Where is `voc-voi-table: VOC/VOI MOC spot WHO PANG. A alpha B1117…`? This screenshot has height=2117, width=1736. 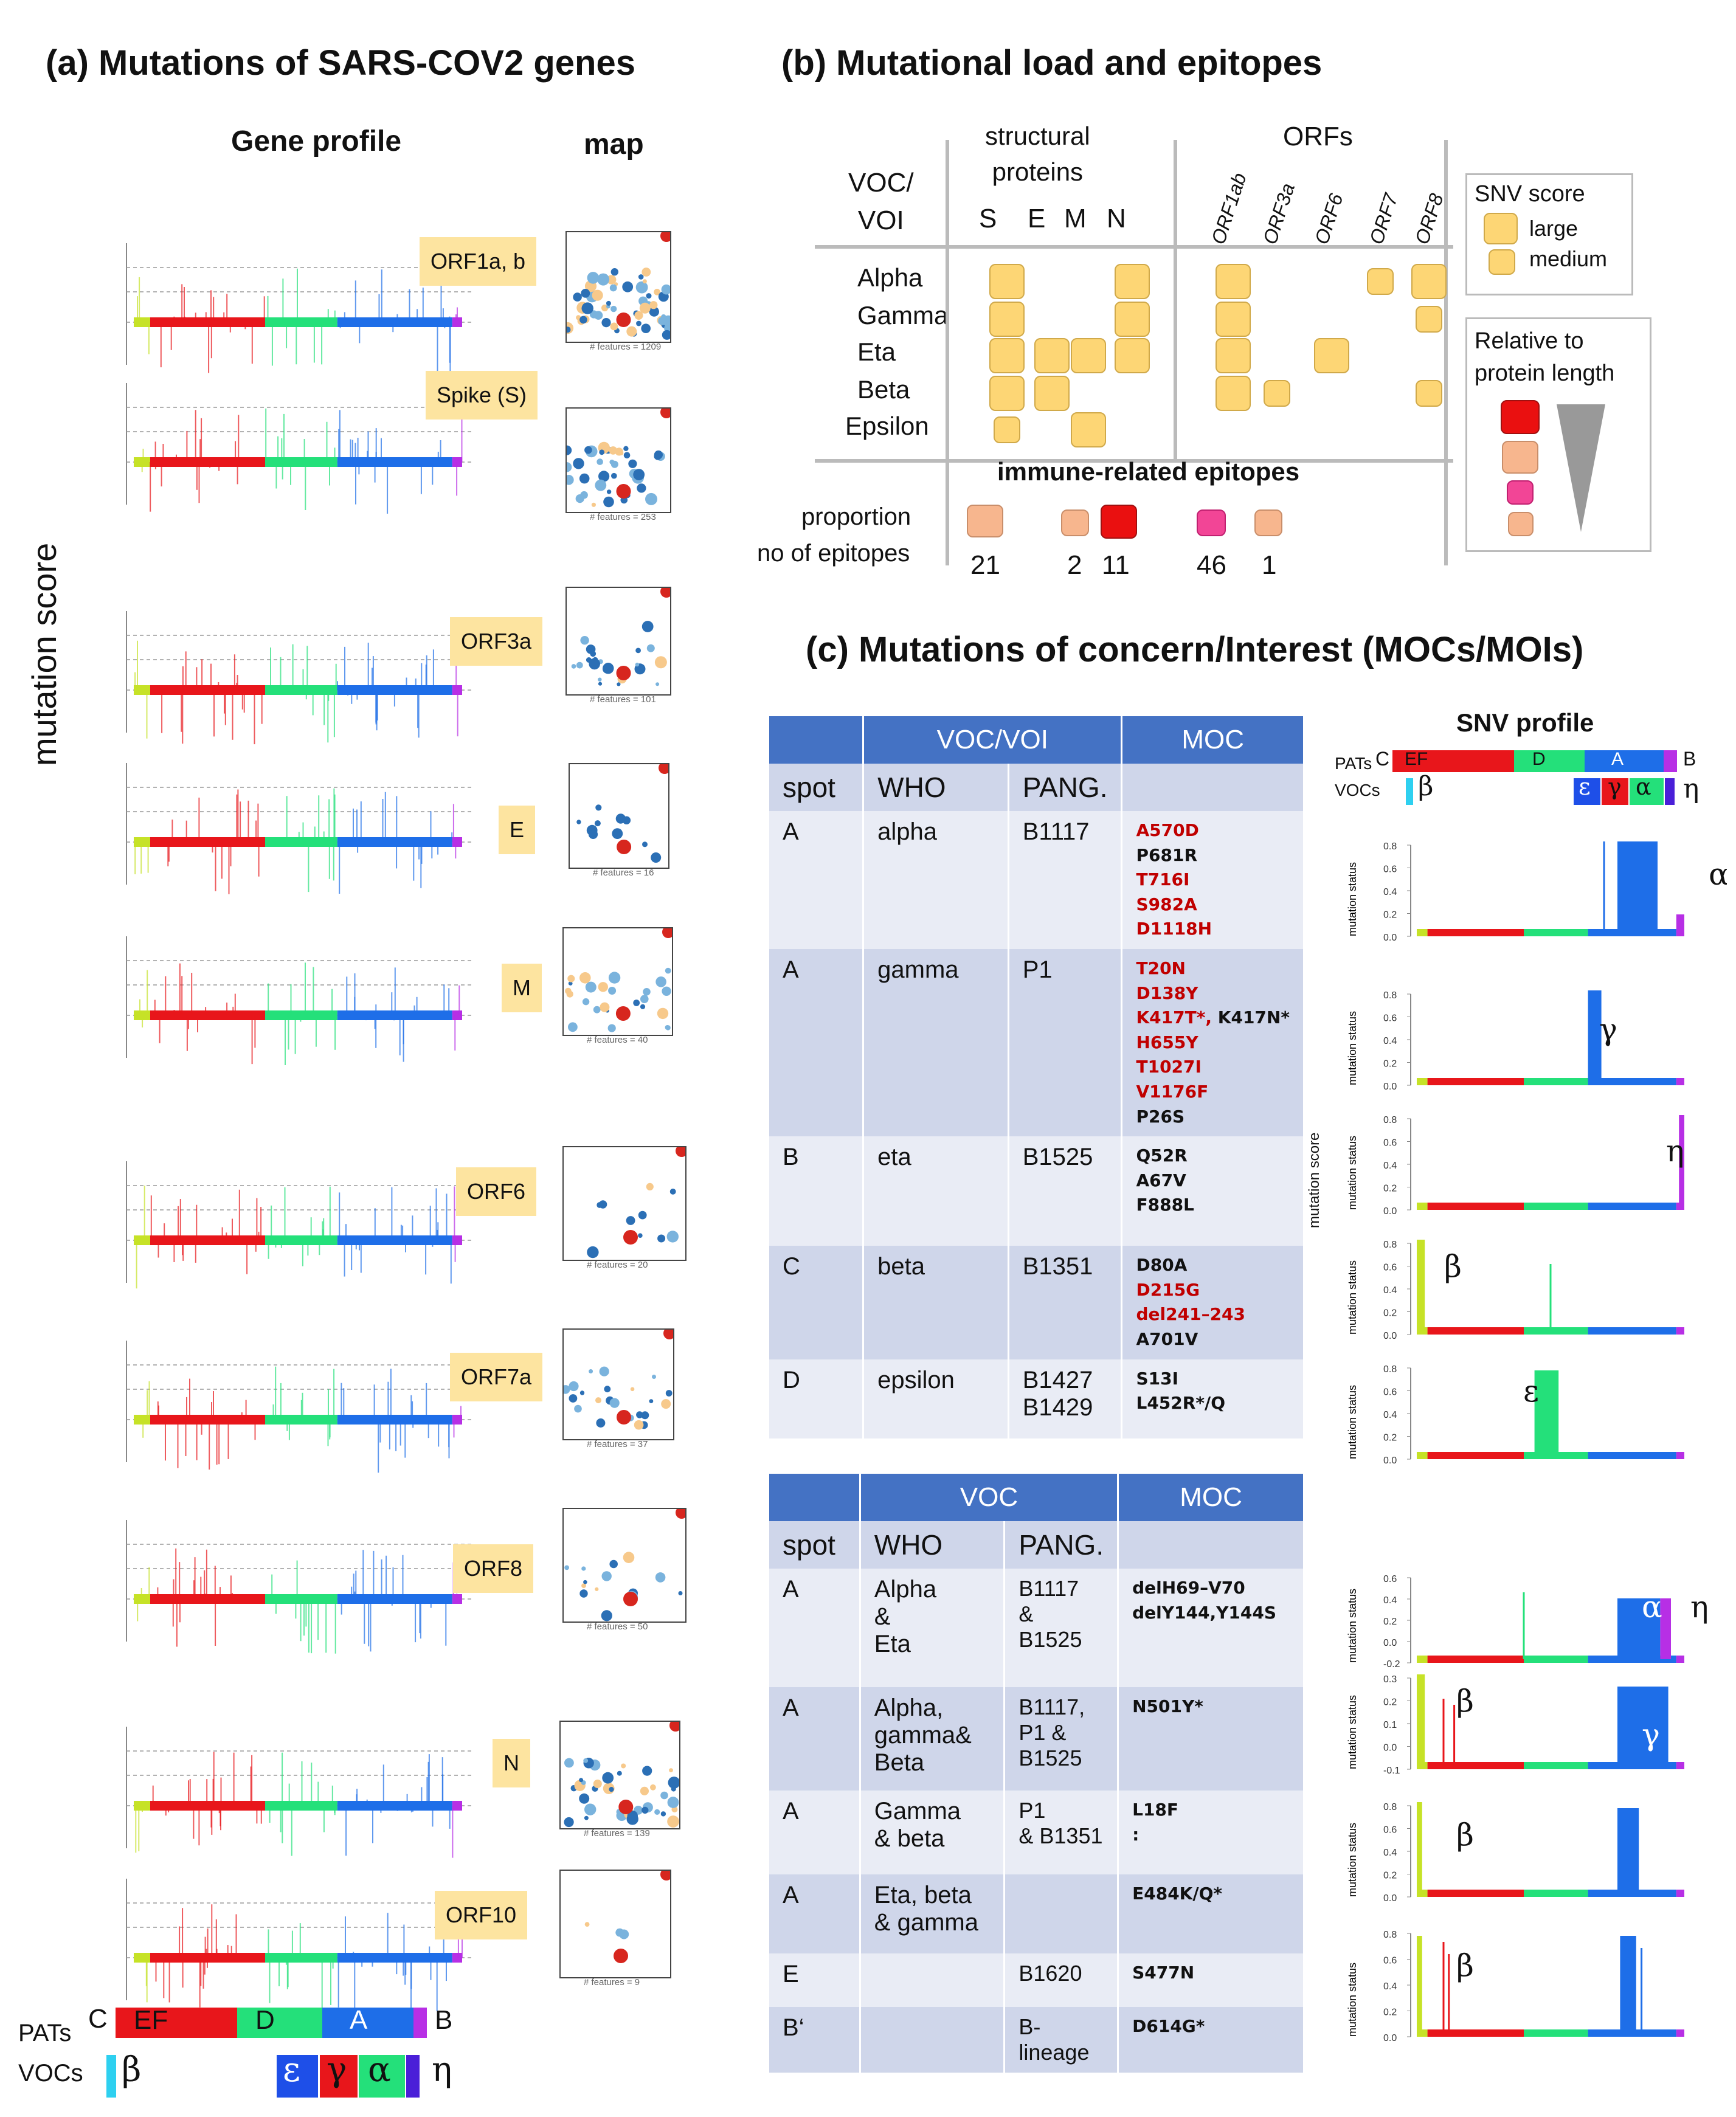
voc-voi-table: VOC/VOI MOC spot WHO PANG. A alpha B1117… is located at coordinates (1036, 1077).